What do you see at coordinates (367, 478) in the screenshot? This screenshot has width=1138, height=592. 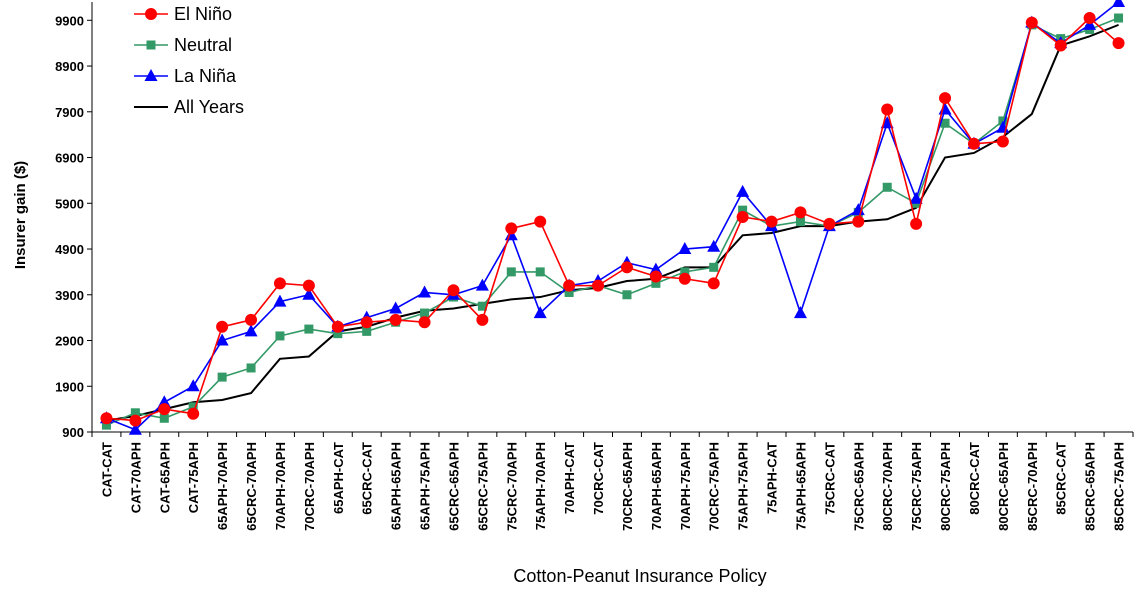 I see `x-tick-label: 65CRC-CAT` at bounding box center [367, 478].